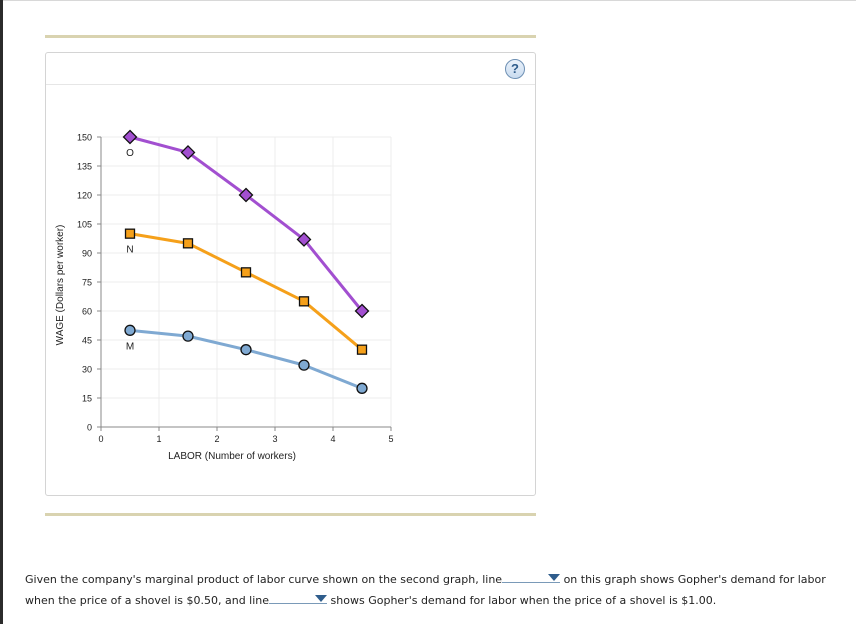  I want to click on x-tick-label: 0, so click(100, 439).